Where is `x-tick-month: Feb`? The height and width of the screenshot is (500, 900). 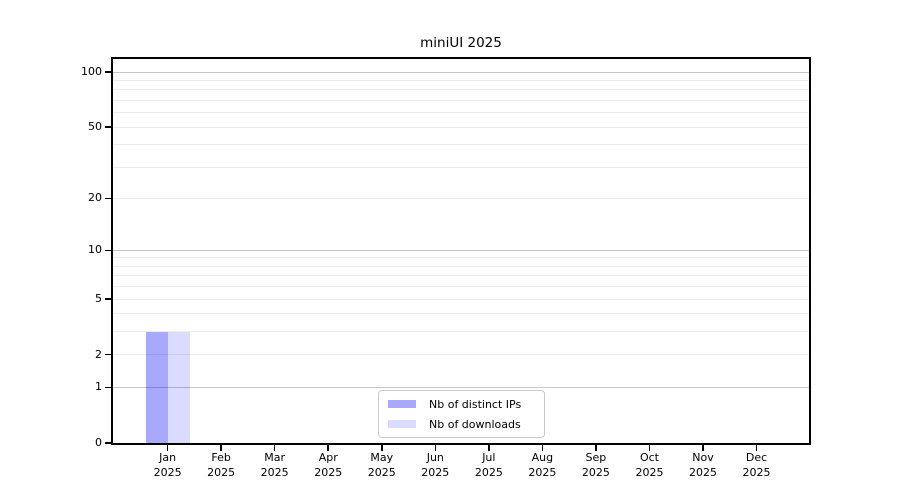
x-tick-month: Feb is located at coordinates (221, 457).